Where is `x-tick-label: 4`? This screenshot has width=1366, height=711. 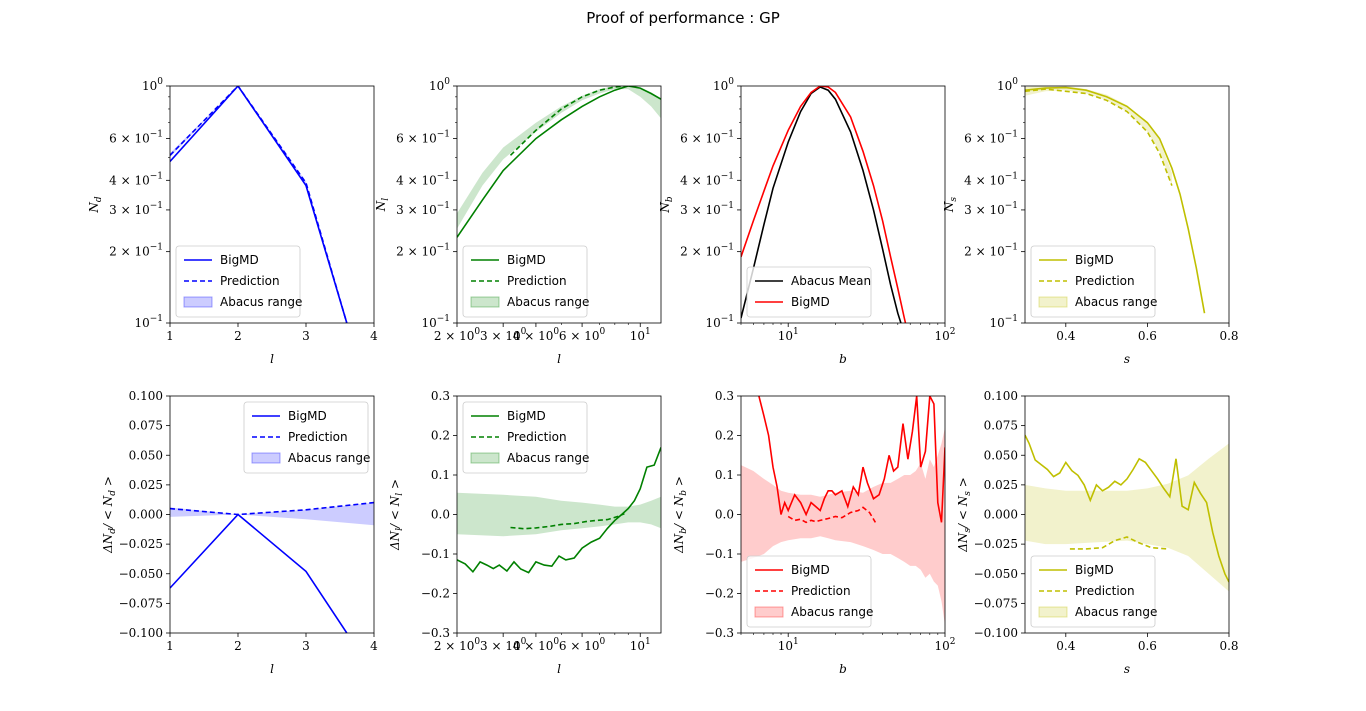 x-tick-label: 4 is located at coordinates (374, 336).